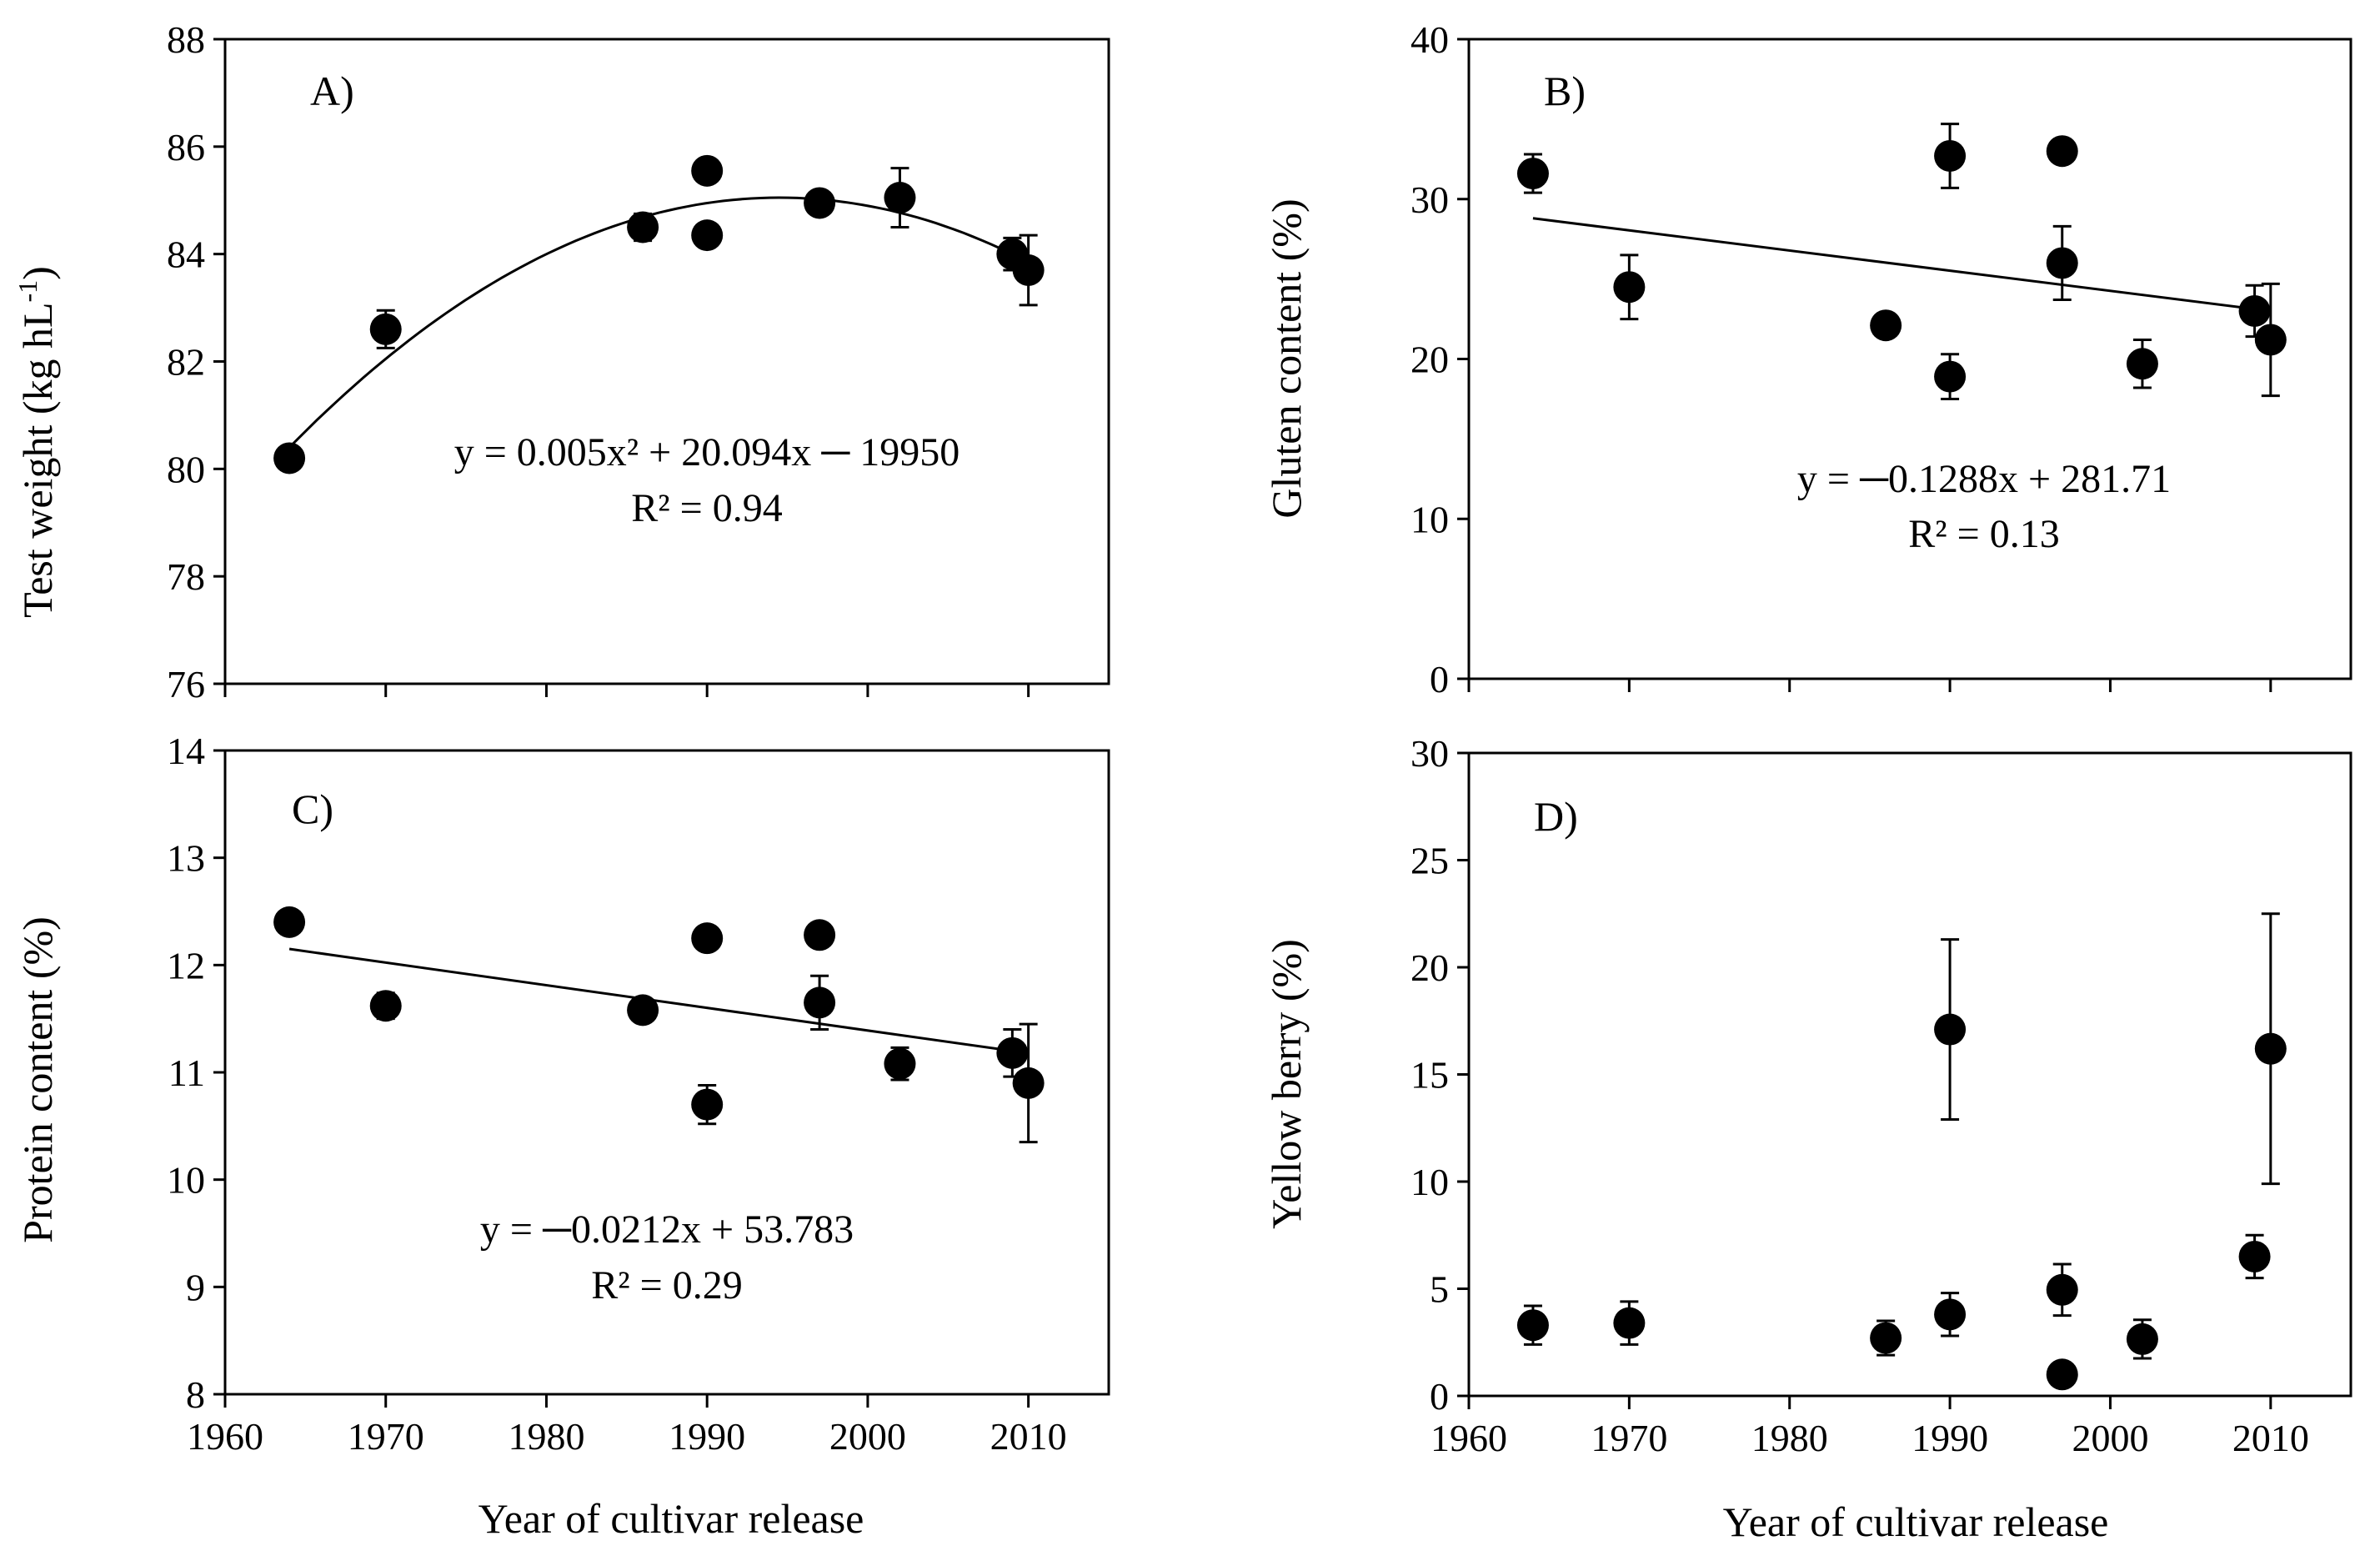 The width and height of the screenshot is (2380, 1556). I want to click on panel-a-equation: y = 0.005x² + 20.094x ─ 19950, so click(707, 452).